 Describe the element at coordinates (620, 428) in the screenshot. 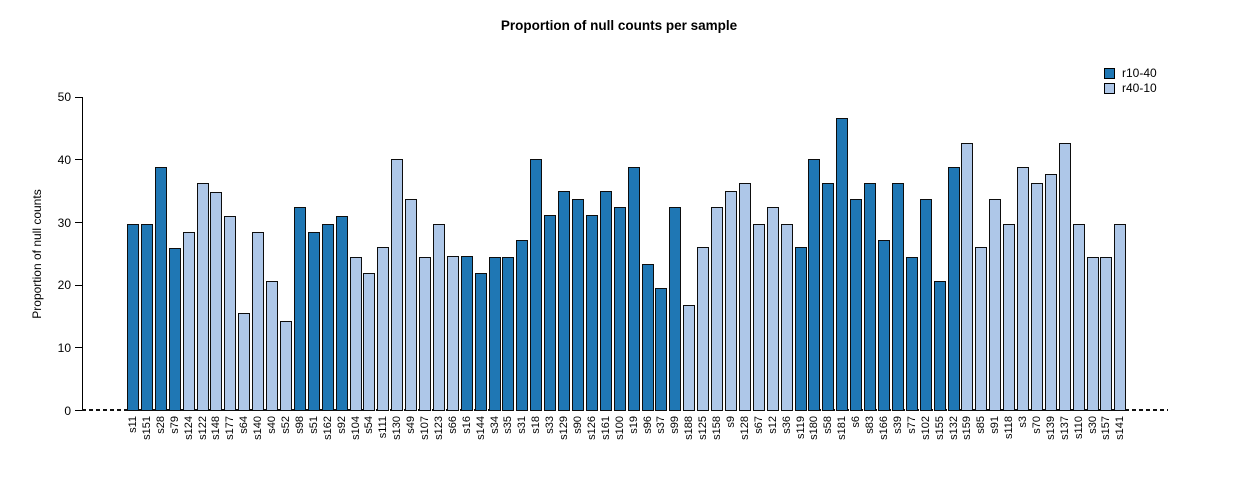

I see `x-label-s100: s100` at that location.